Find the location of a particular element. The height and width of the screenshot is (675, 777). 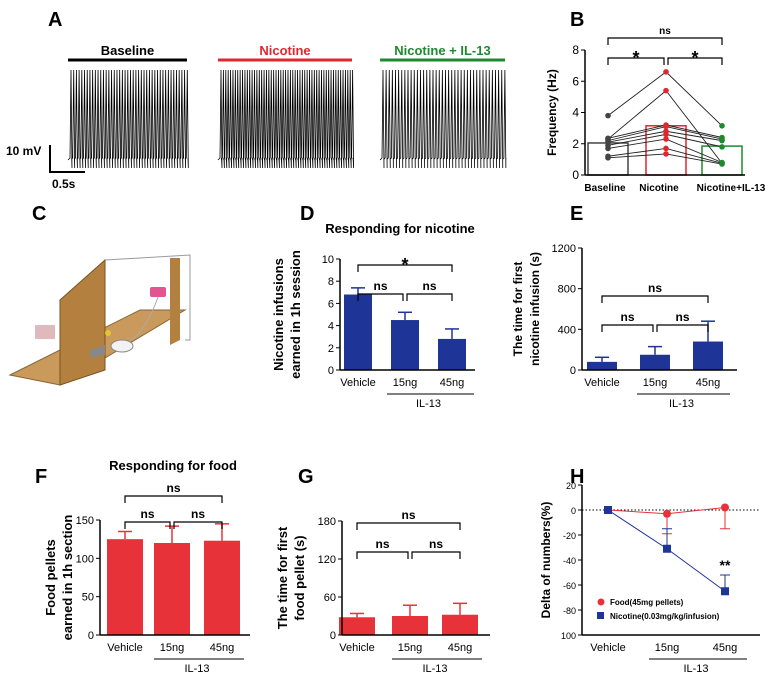

y-tick-label: -80 is located at coordinates (569, 611).